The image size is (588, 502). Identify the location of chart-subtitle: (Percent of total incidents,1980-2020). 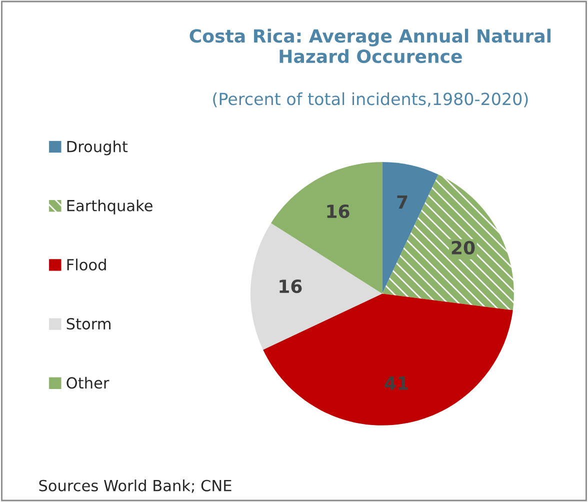
(370, 100).